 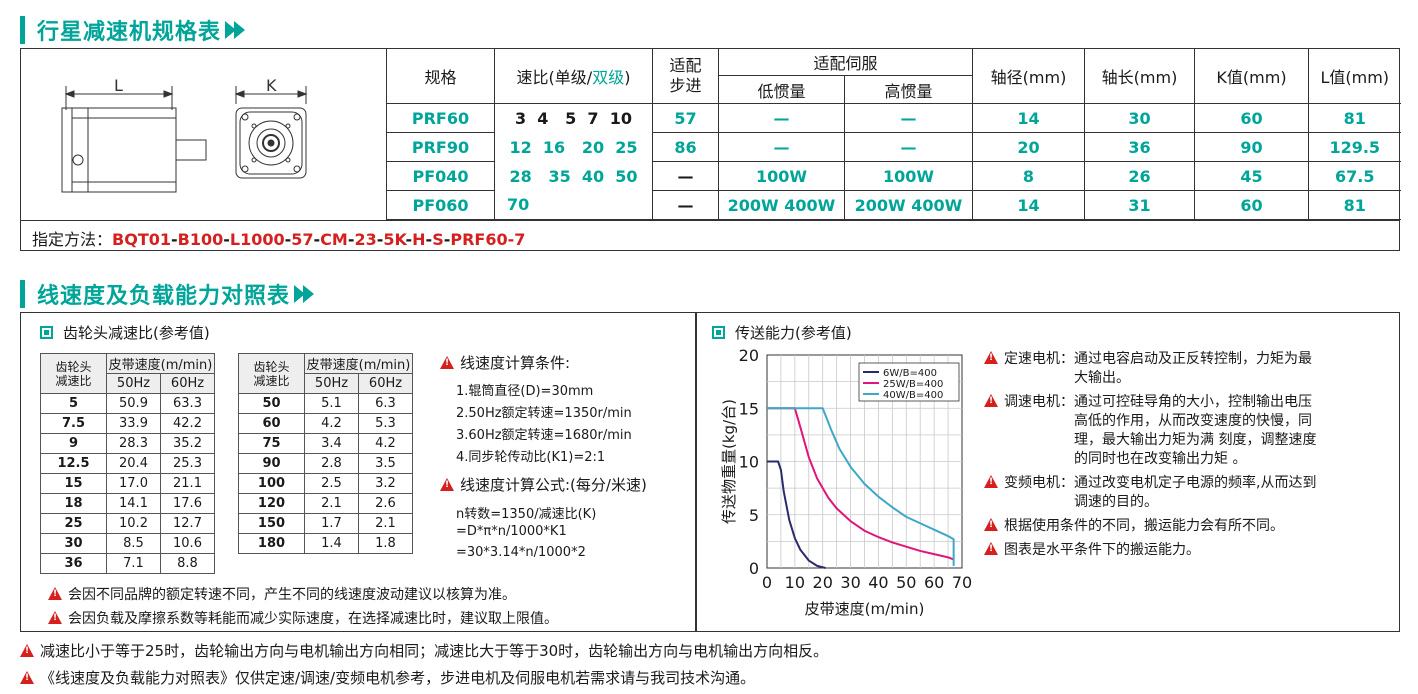 I want to click on ratio-cell: 50, so click(x=271, y=403).